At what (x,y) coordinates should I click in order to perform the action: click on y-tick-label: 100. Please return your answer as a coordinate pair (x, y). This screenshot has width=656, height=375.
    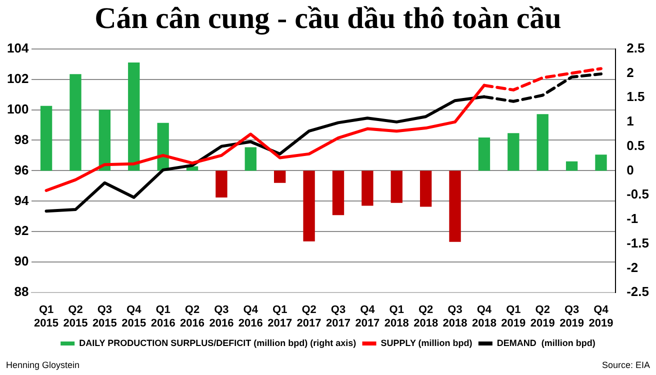
    Looking at the image, I should click on (17, 108).